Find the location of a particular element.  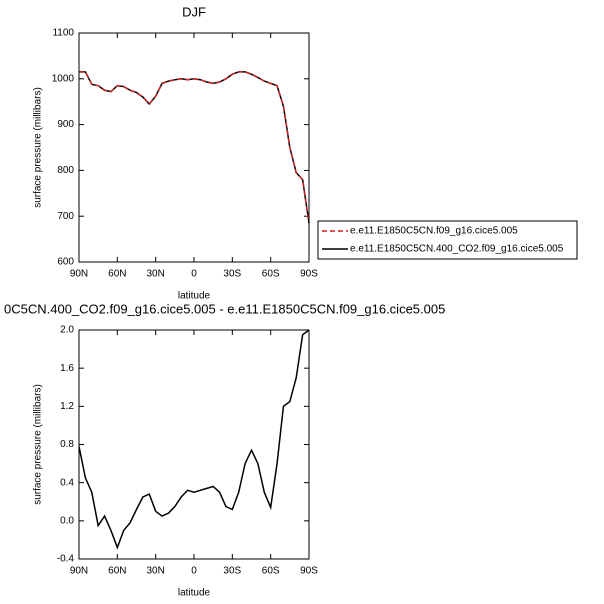

y-tick-label: 800 is located at coordinates (65, 170).